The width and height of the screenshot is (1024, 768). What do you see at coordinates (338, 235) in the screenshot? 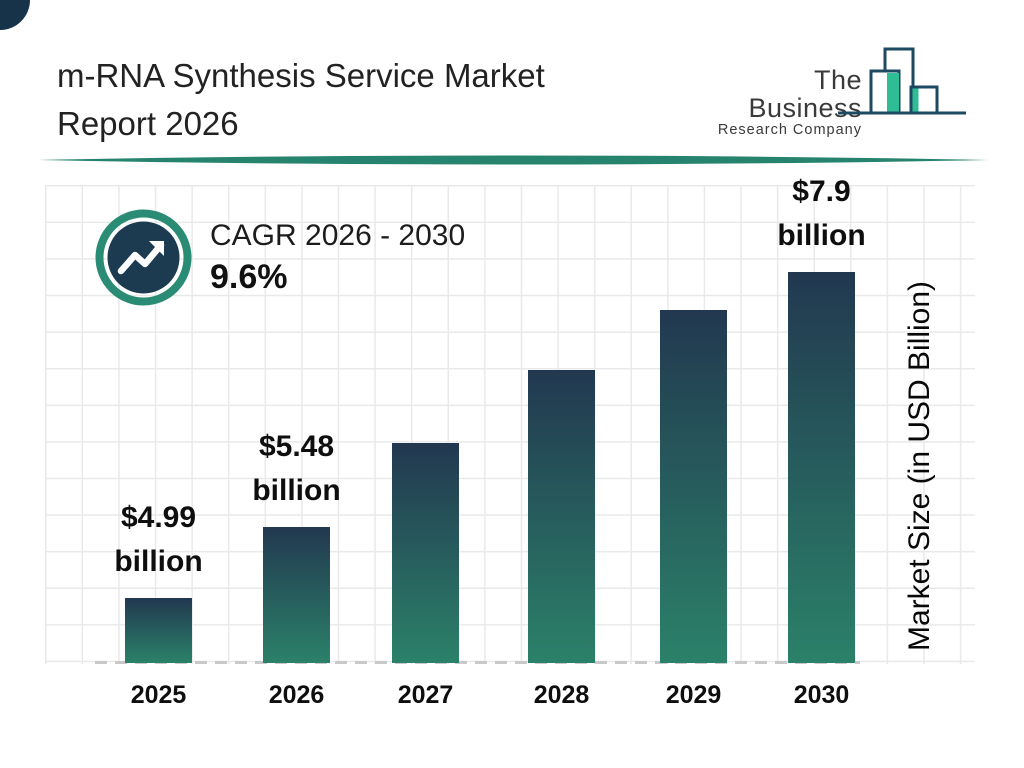
I see `cagr-label: CAGR 2026 - 2030` at bounding box center [338, 235].